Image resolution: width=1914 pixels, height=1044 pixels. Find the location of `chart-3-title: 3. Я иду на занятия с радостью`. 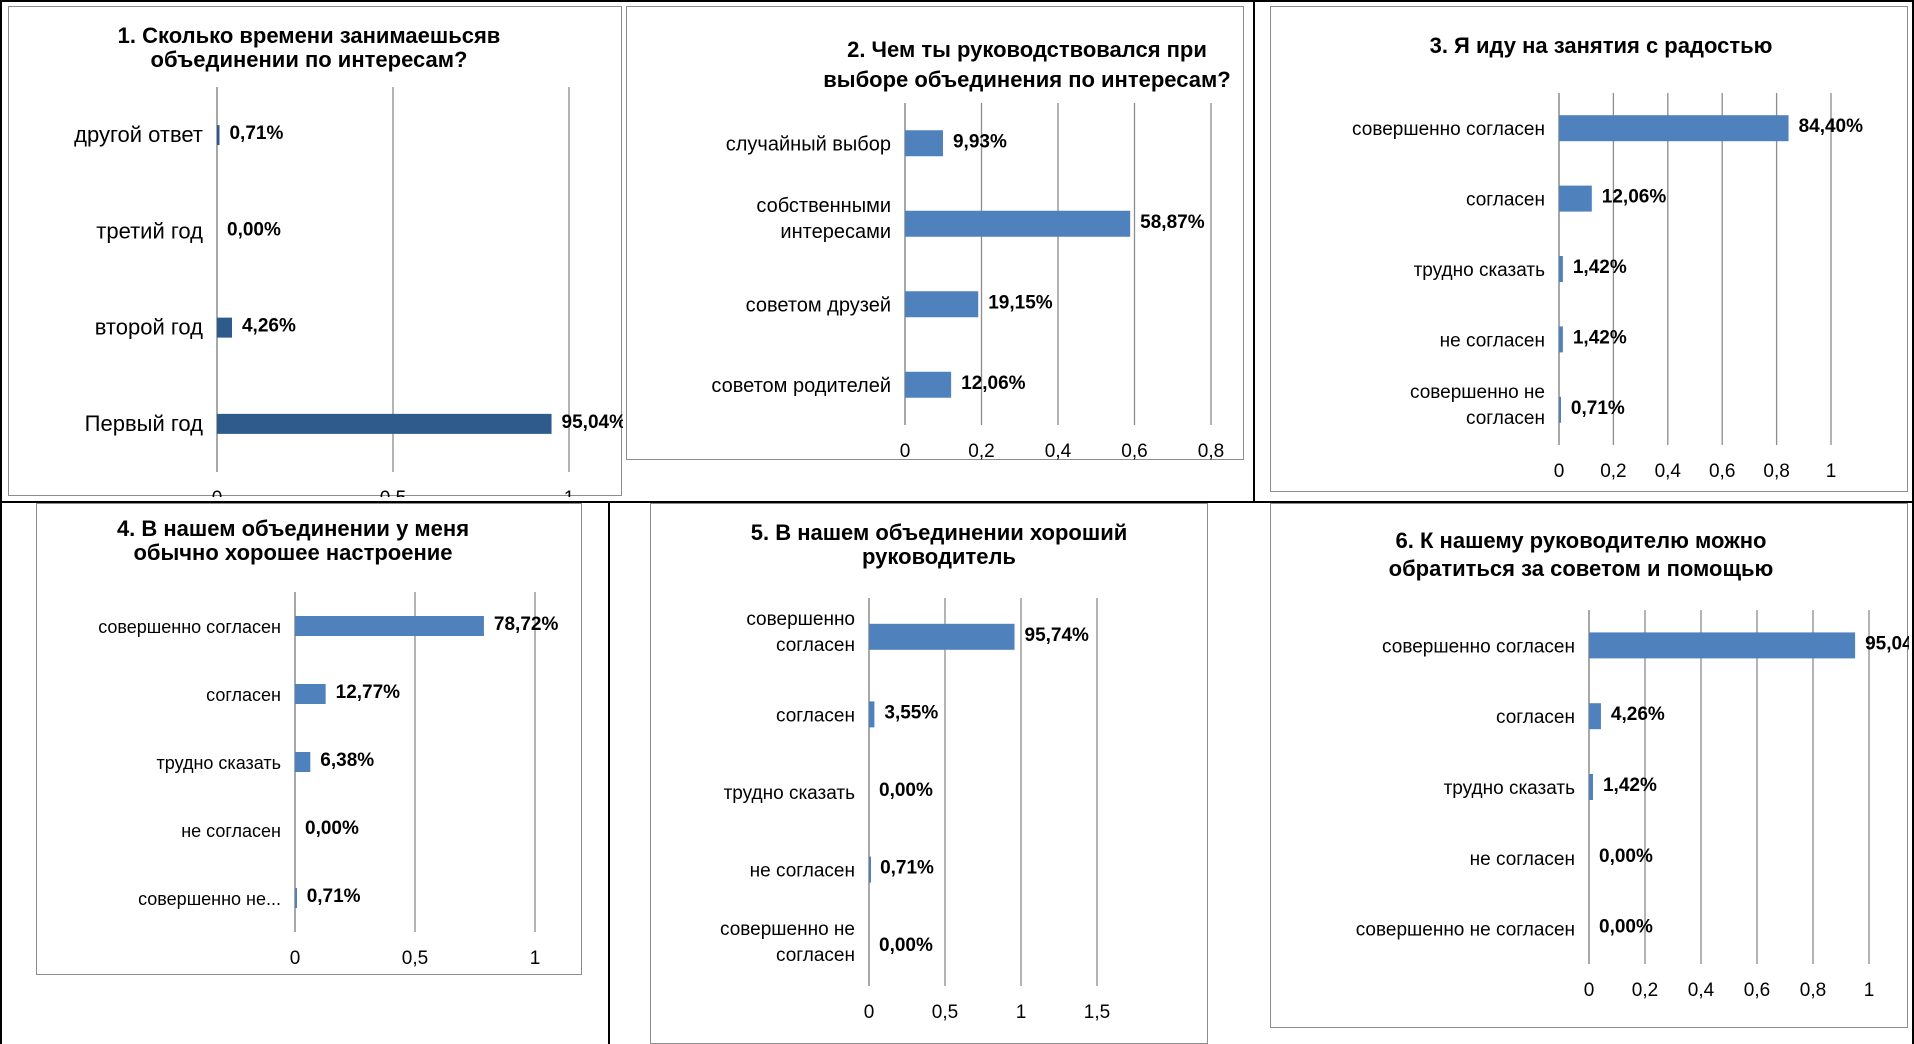

chart-3-title: 3. Я иду на занятия с радостью is located at coordinates (1601, 45).